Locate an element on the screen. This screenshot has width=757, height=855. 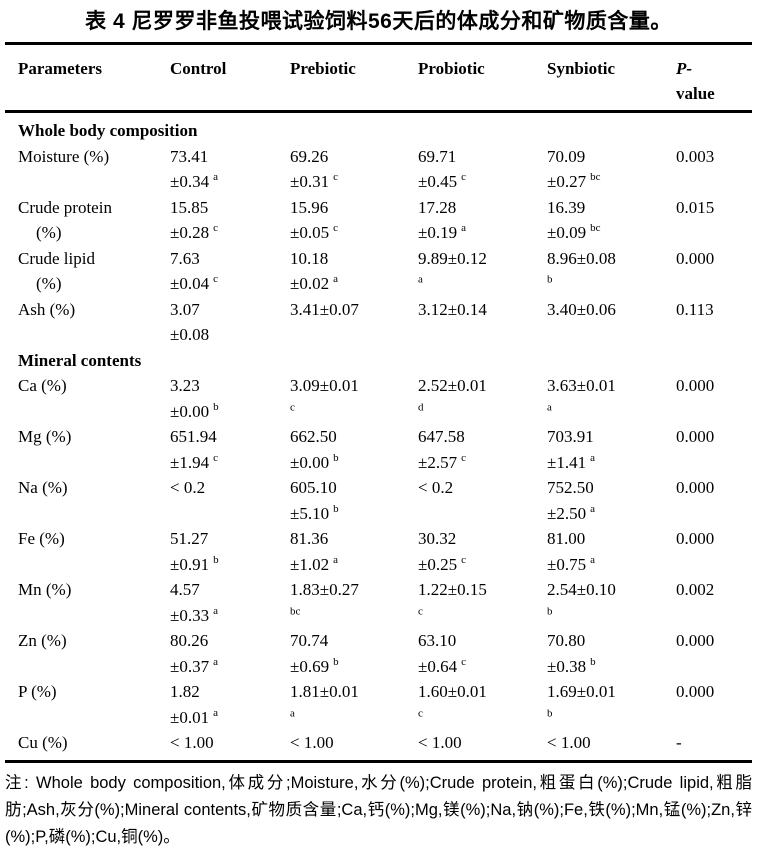
value-line: ±0.19 a is located at coordinates (442, 232).